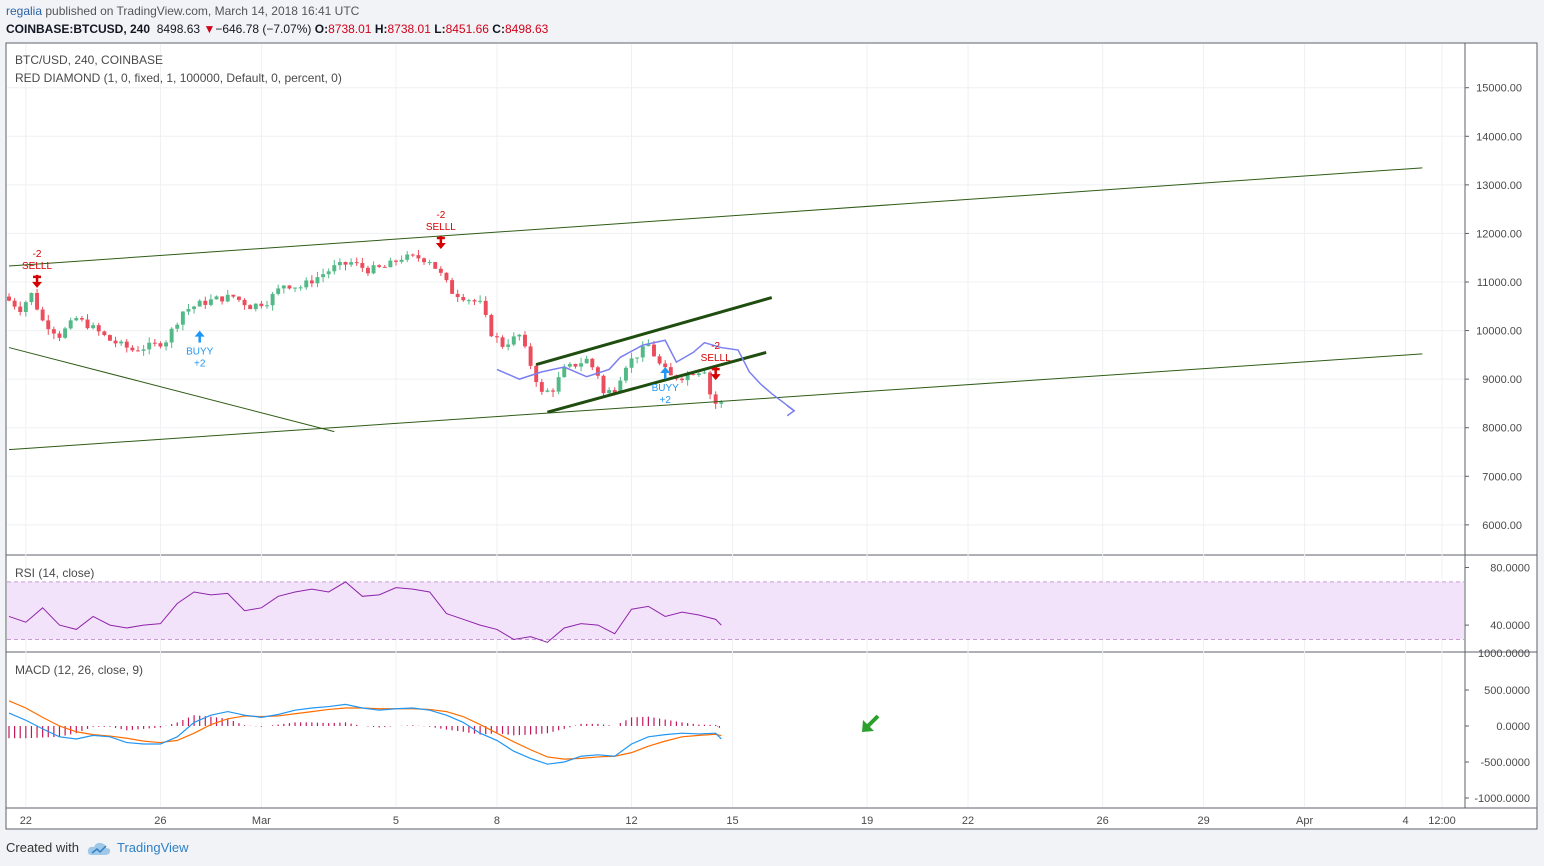 Image resolution: width=1544 pixels, height=866 pixels. I want to click on time-tick-label: 19, so click(867, 821).